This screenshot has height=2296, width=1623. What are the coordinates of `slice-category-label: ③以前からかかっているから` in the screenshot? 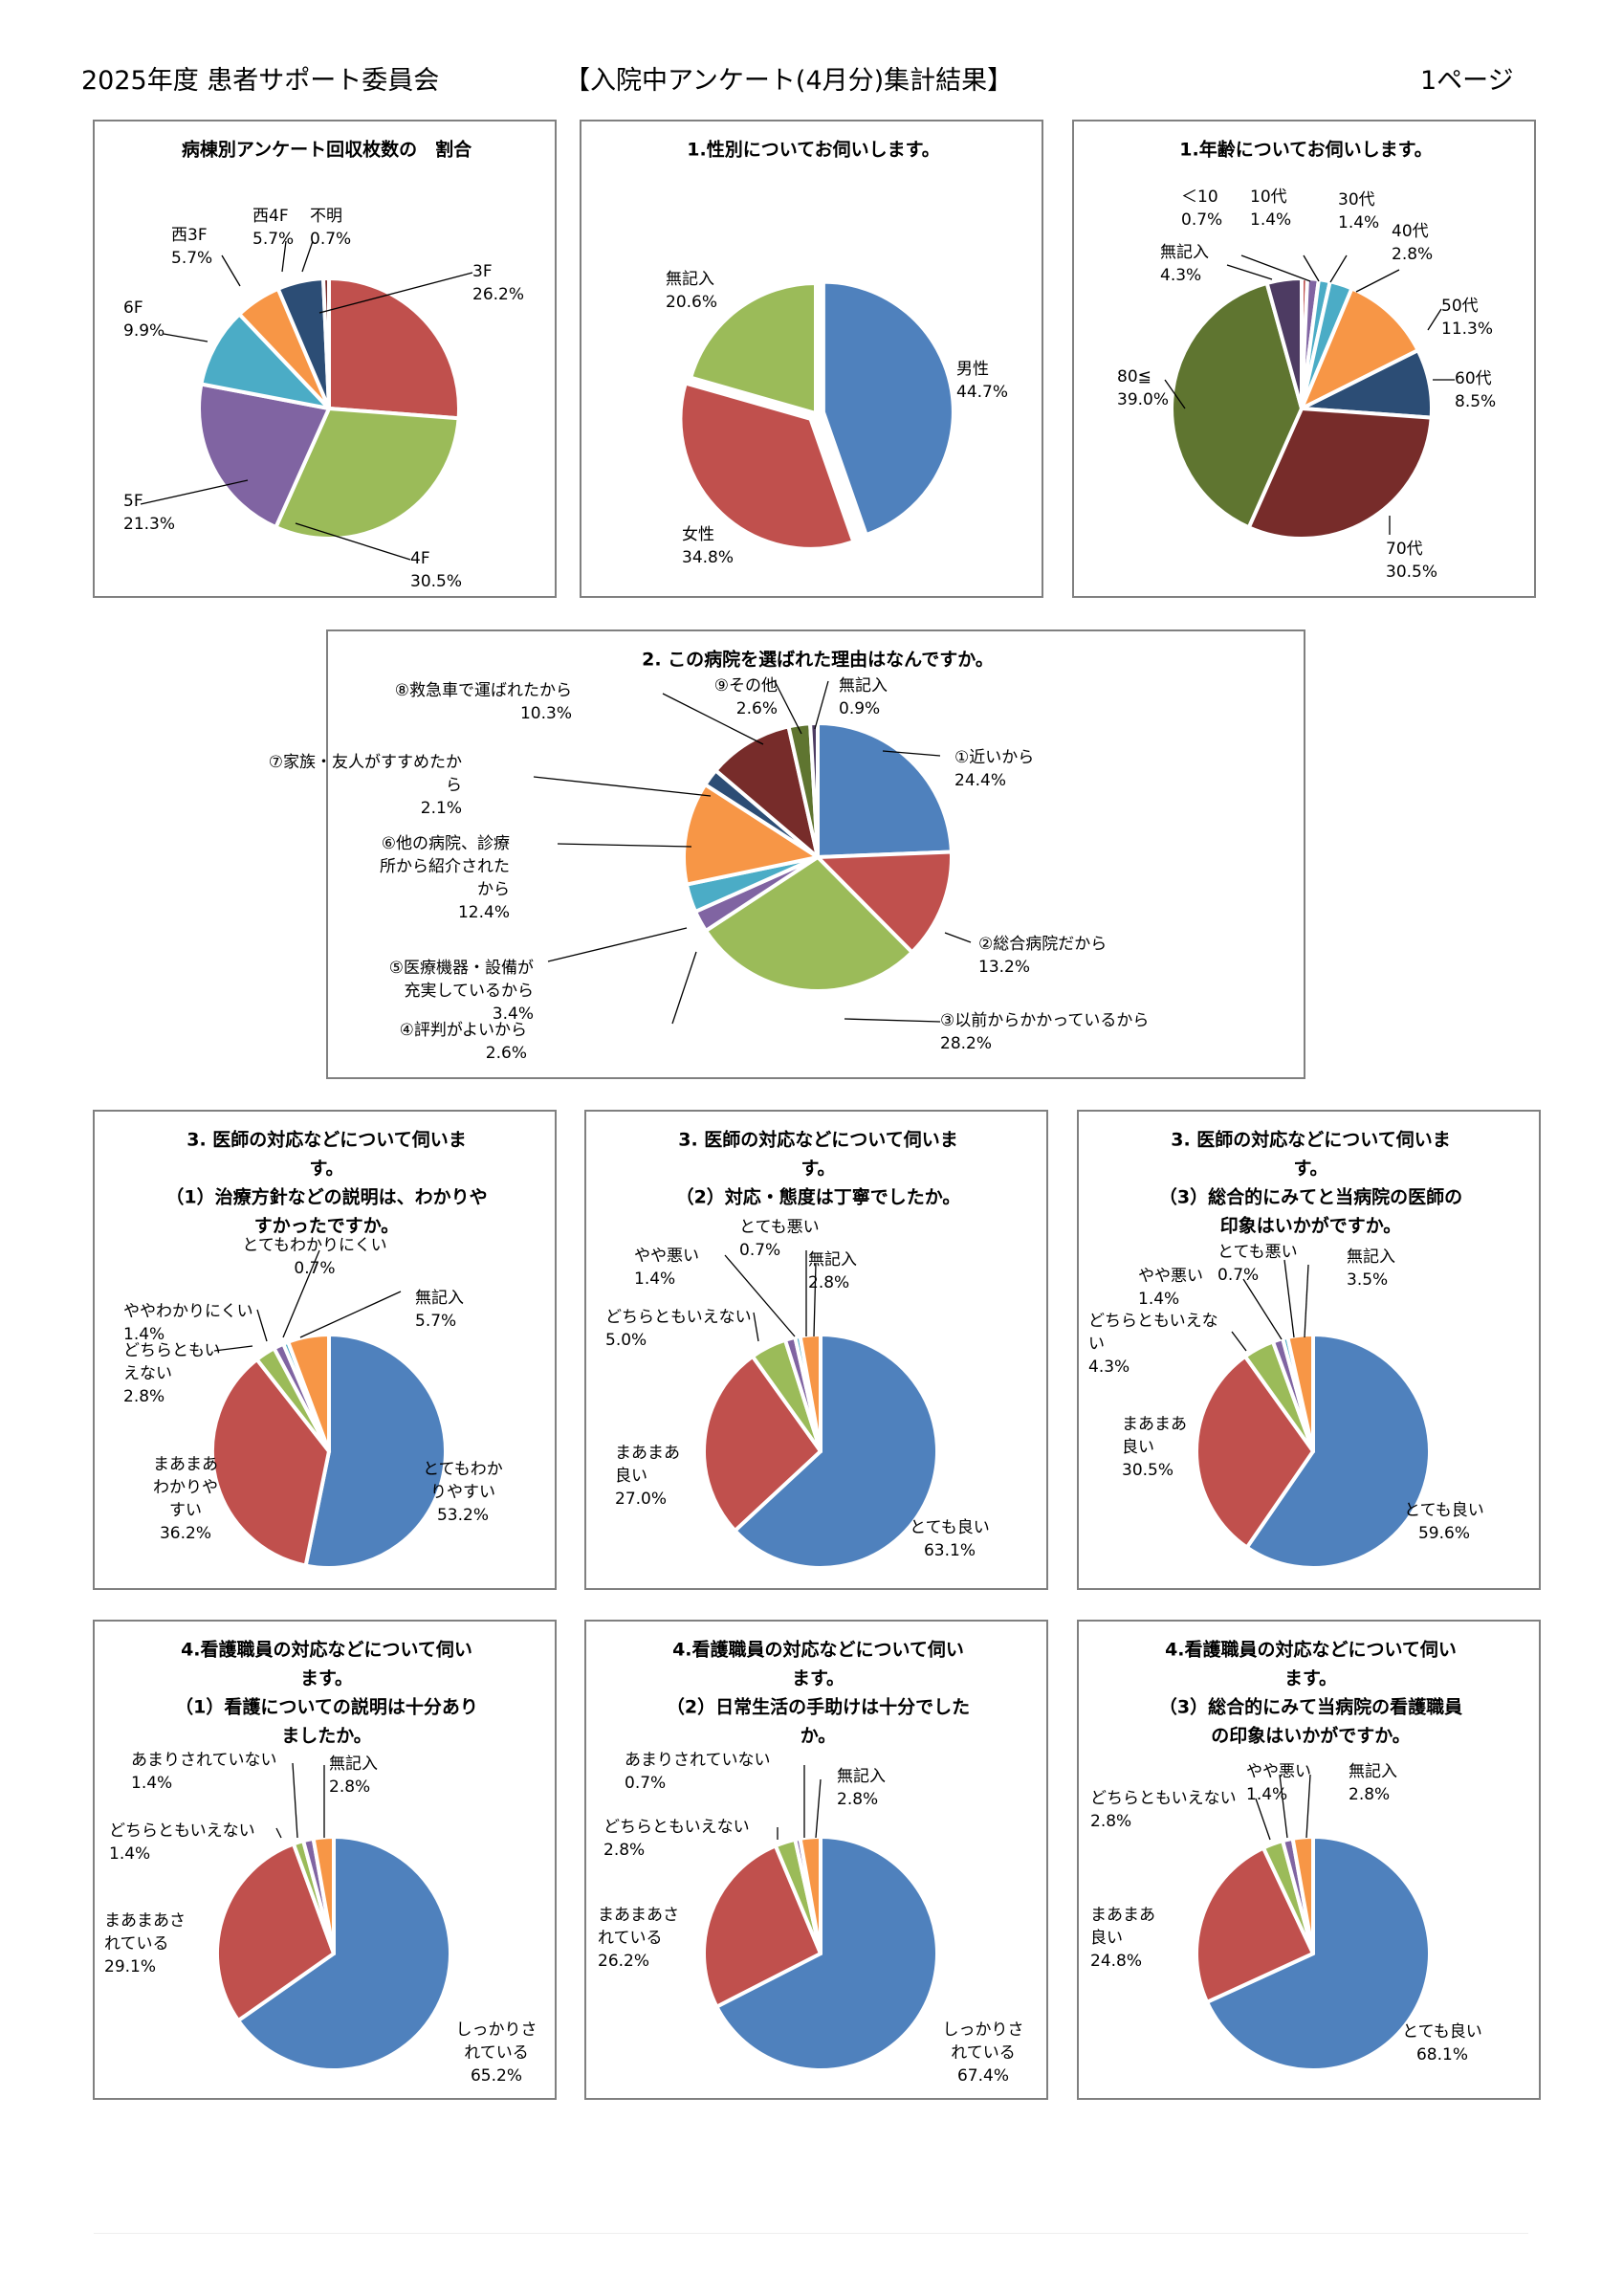 It's located at (1044, 1020).